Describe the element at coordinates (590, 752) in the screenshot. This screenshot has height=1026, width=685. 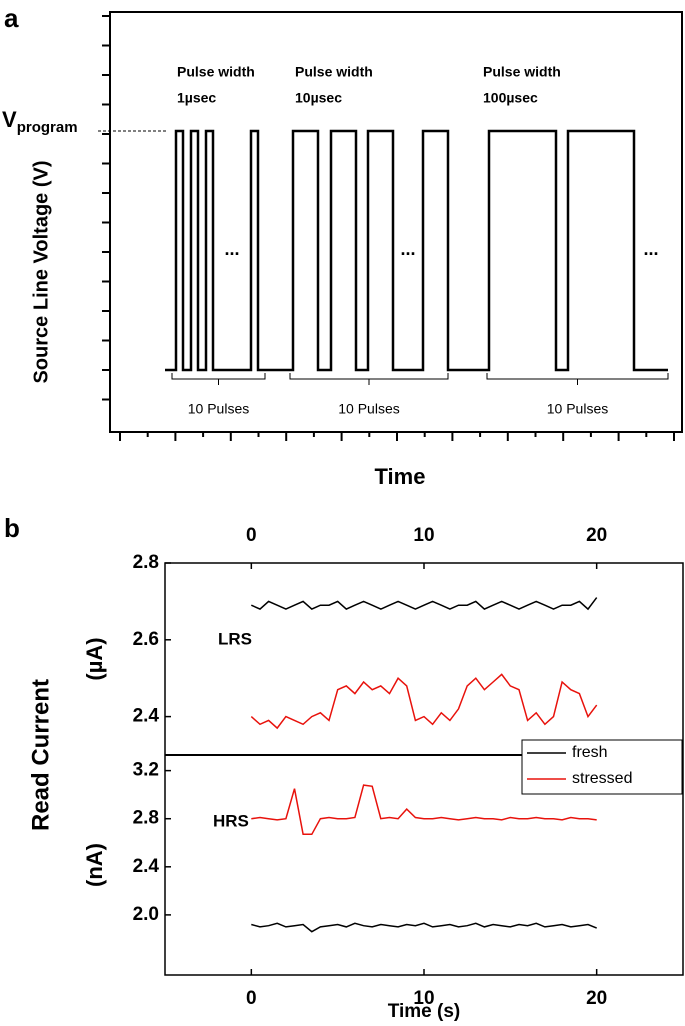
I see `legend-label: fresh` at that location.